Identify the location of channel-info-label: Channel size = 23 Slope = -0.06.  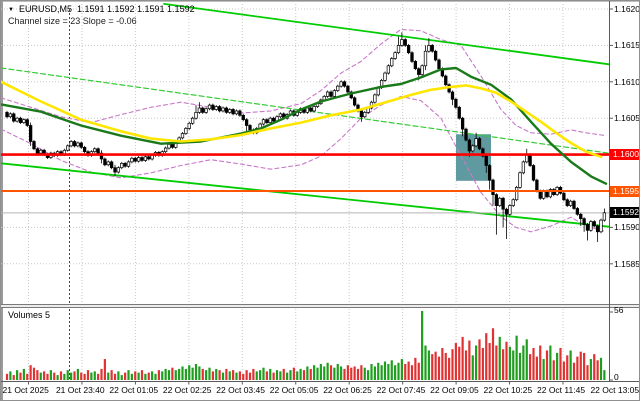
(72, 21).